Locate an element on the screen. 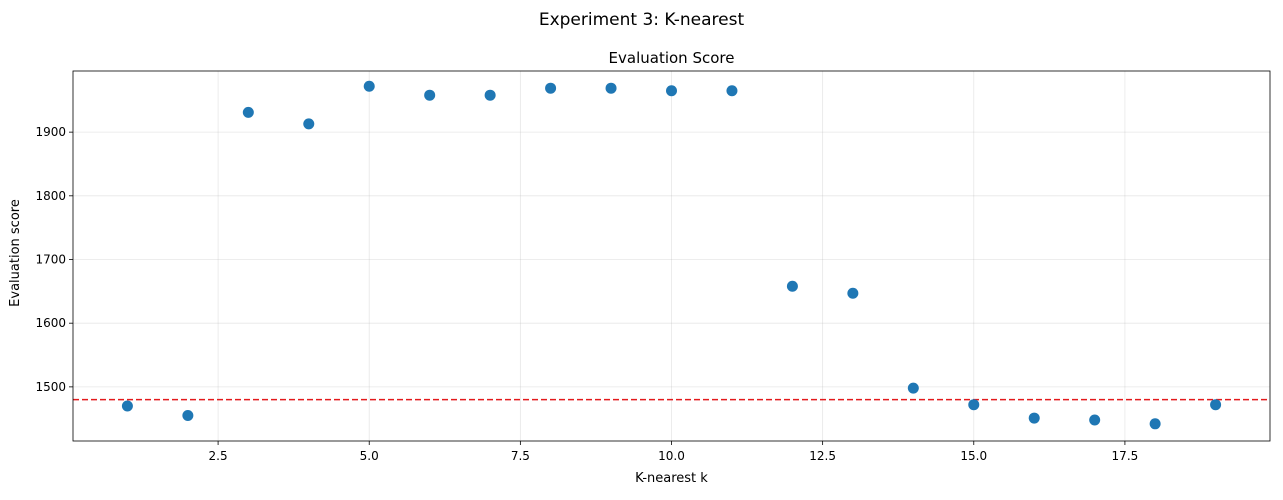 Image resolution: width=1283 pixels, height=500 pixels. chart-title: Evaluation Score is located at coordinates (672, 58).